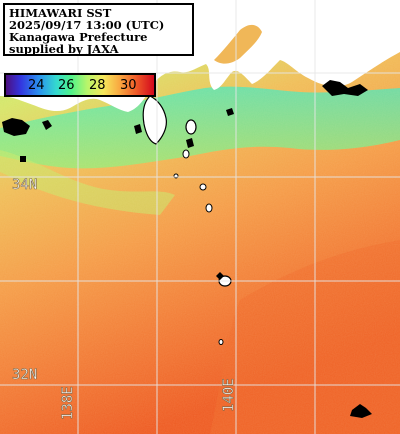  I want to click on title-line-supplier: supplied by JAXA, so click(64, 49).